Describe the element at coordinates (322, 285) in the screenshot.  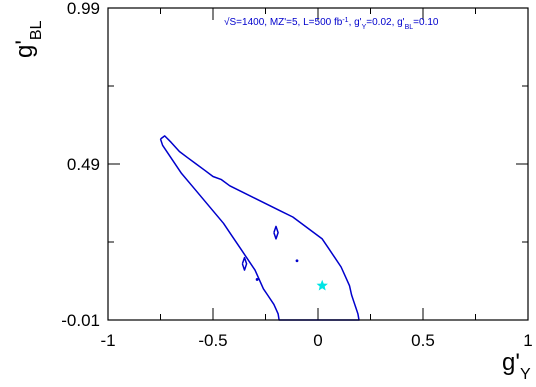
I see `true-value-star-marker` at that location.